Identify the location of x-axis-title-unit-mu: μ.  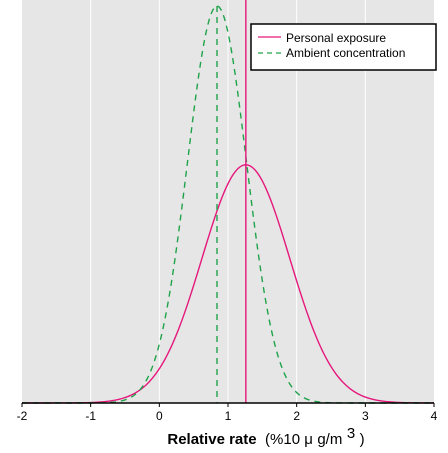
(308, 439).